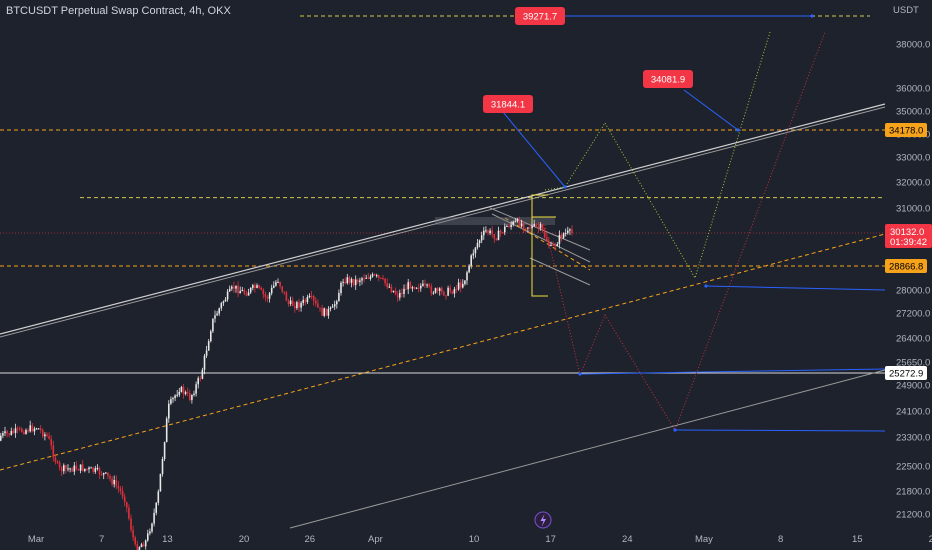 The width and height of the screenshot is (932, 550). What do you see at coordinates (913, 492) in the screenshot?
I see `y-tick-label: 21800.0` at bounding box center [913, 492].